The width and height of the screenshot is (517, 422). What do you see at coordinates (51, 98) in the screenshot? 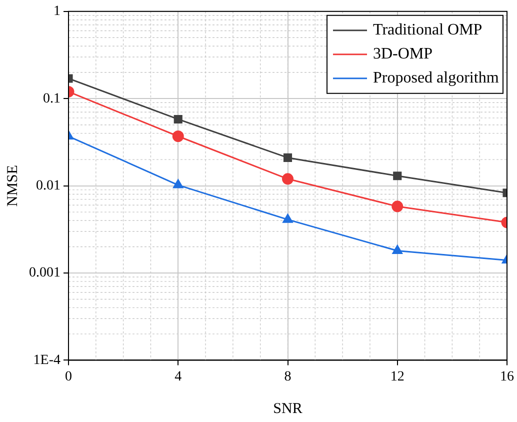
I see `y-tick-label: 0.1` at bounding box center [51, 98].